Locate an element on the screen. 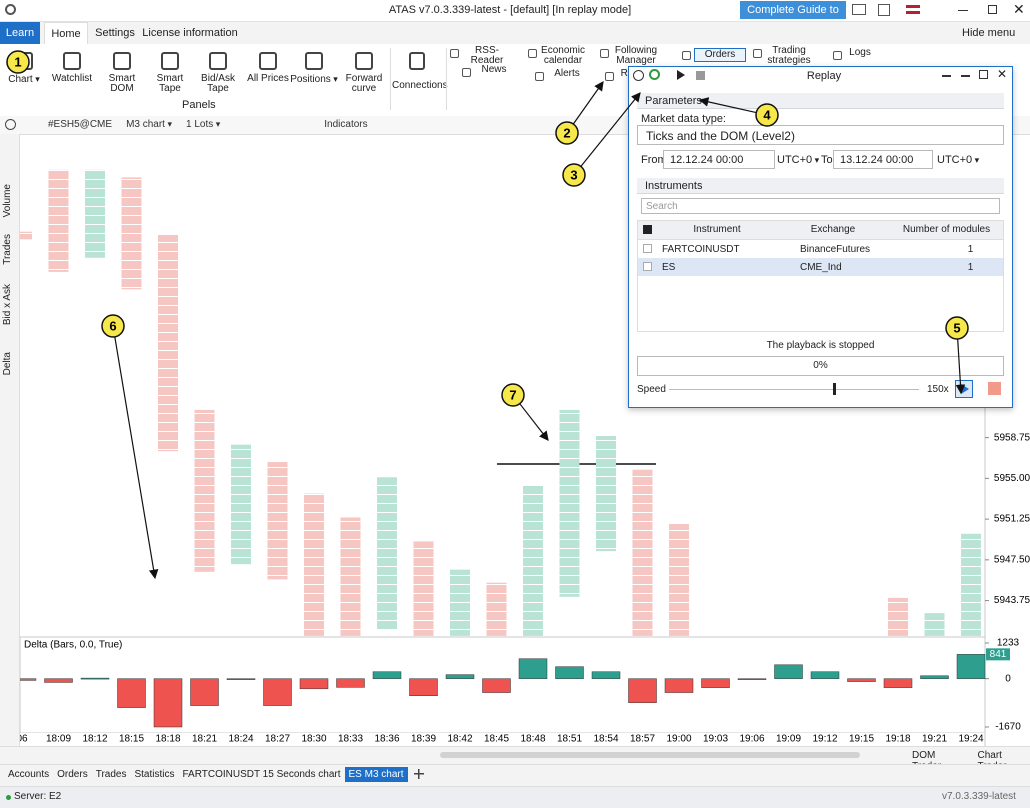  tool-button: Following Manager is located at coordinates (636, 55).